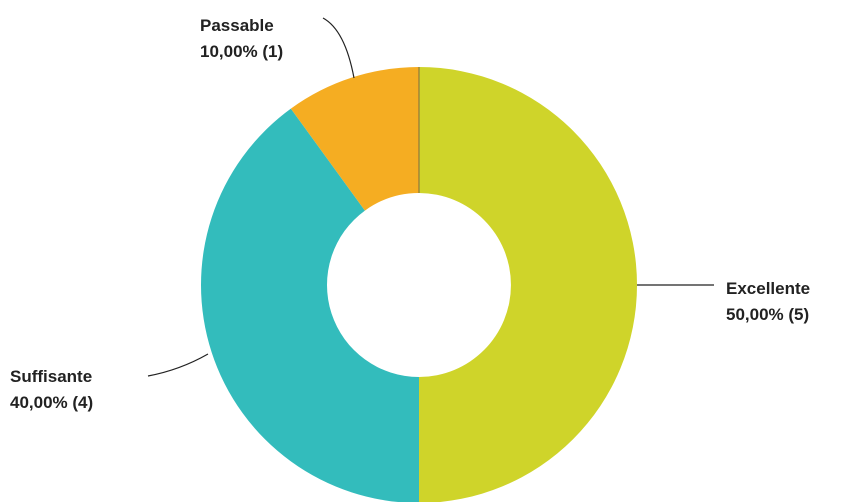  Describe the element at coordinates (241, 38) in the screenshot. I see `label-passable: Passable 10,00% (1)` at that location.